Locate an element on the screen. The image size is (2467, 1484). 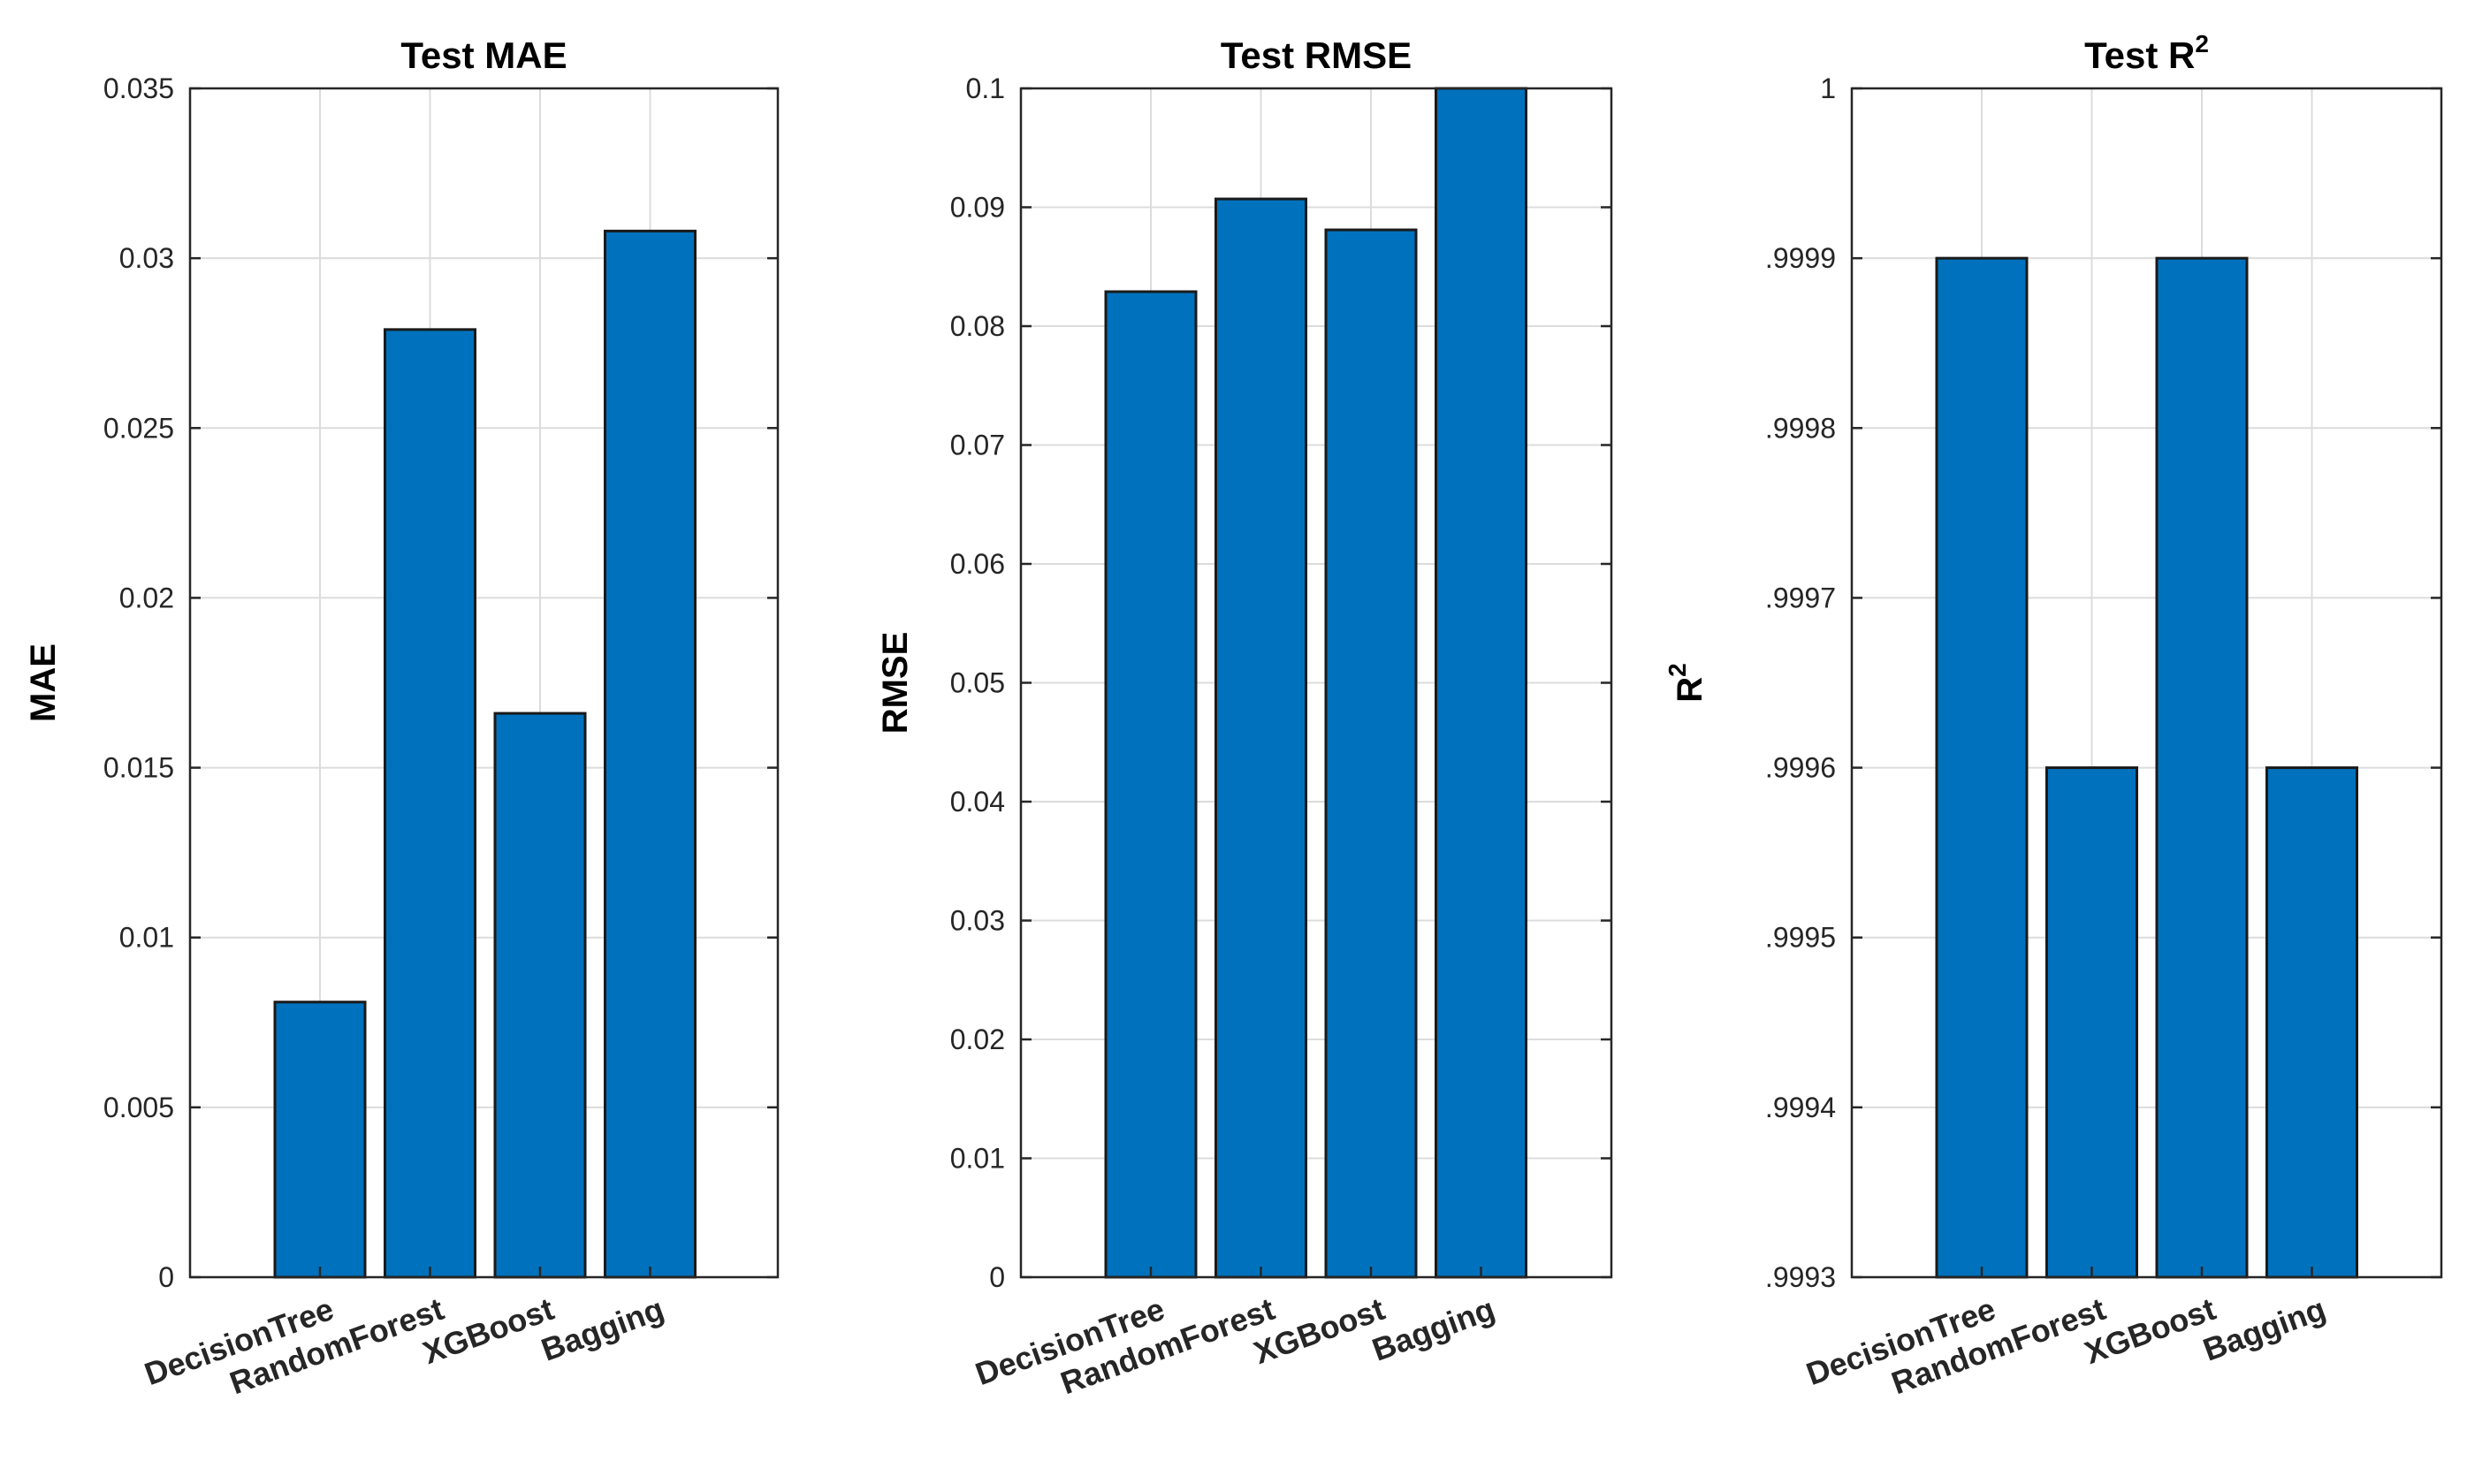
y-tick-label: 0.07 is located at coordinates (977, 445).